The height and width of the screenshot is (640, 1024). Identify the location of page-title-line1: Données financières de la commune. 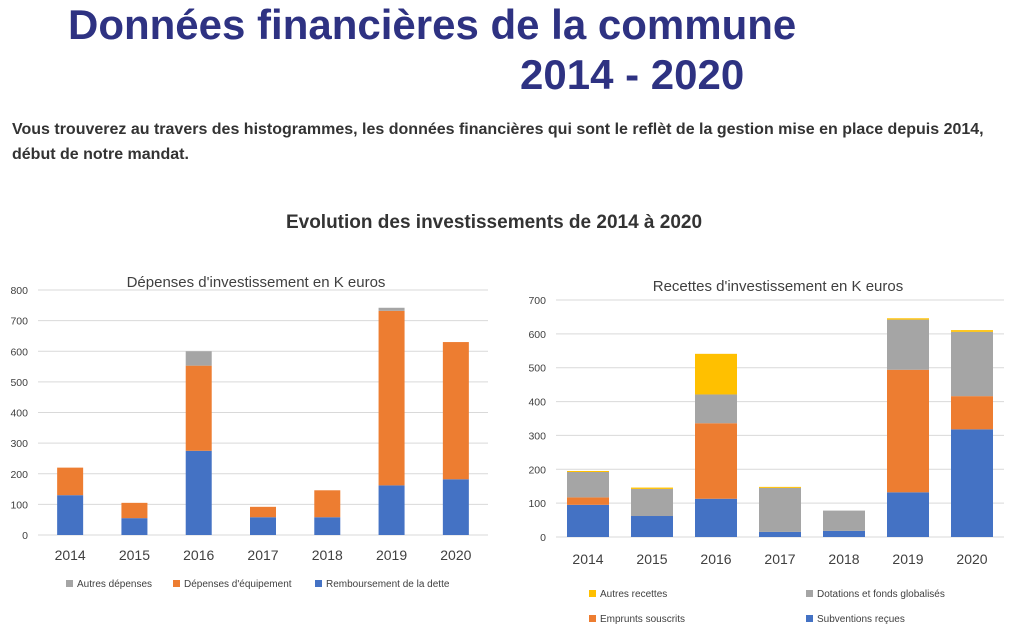
(432, 24).